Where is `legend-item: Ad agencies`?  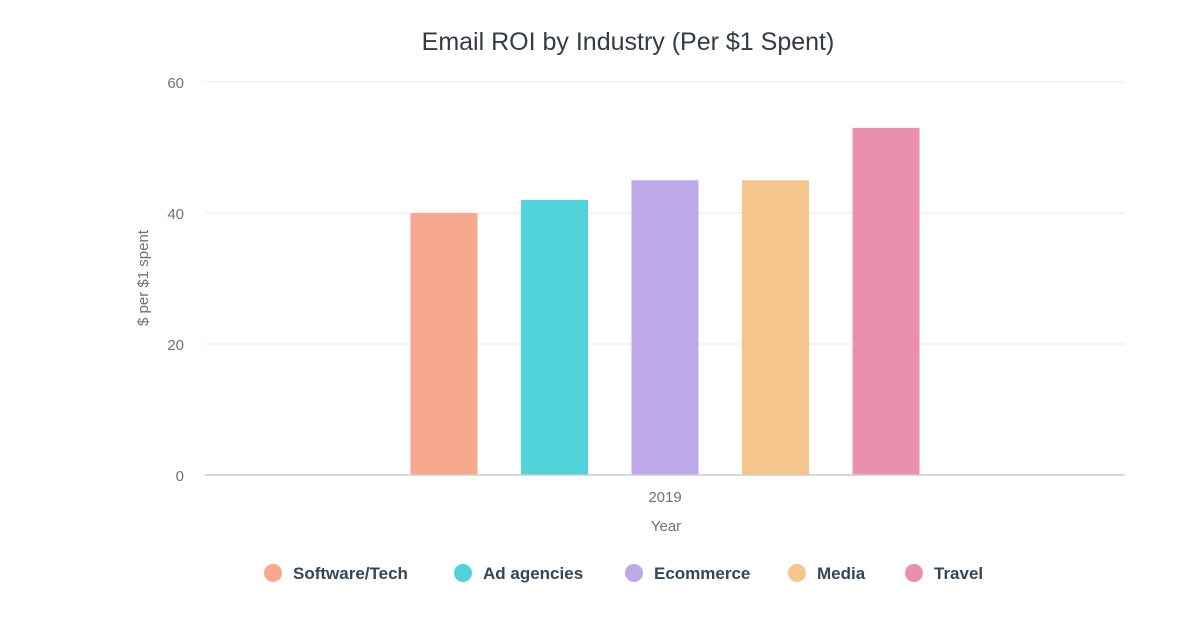
legend-item: Ad agencies is located at coordinates (518, 573).